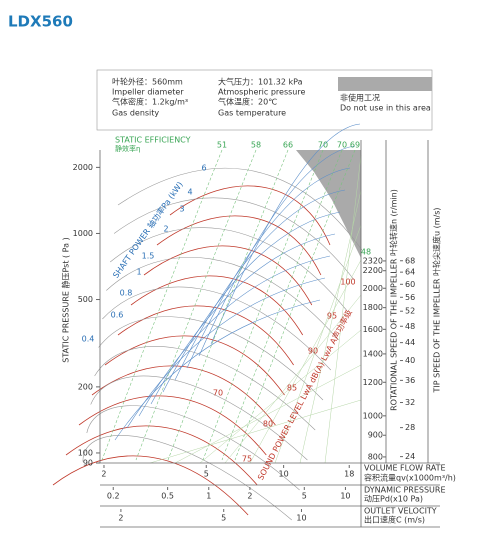 This screenshot has height=549, width=498. I want to click on info: 气体密度：1.2kg/m³, so click(150, 102).